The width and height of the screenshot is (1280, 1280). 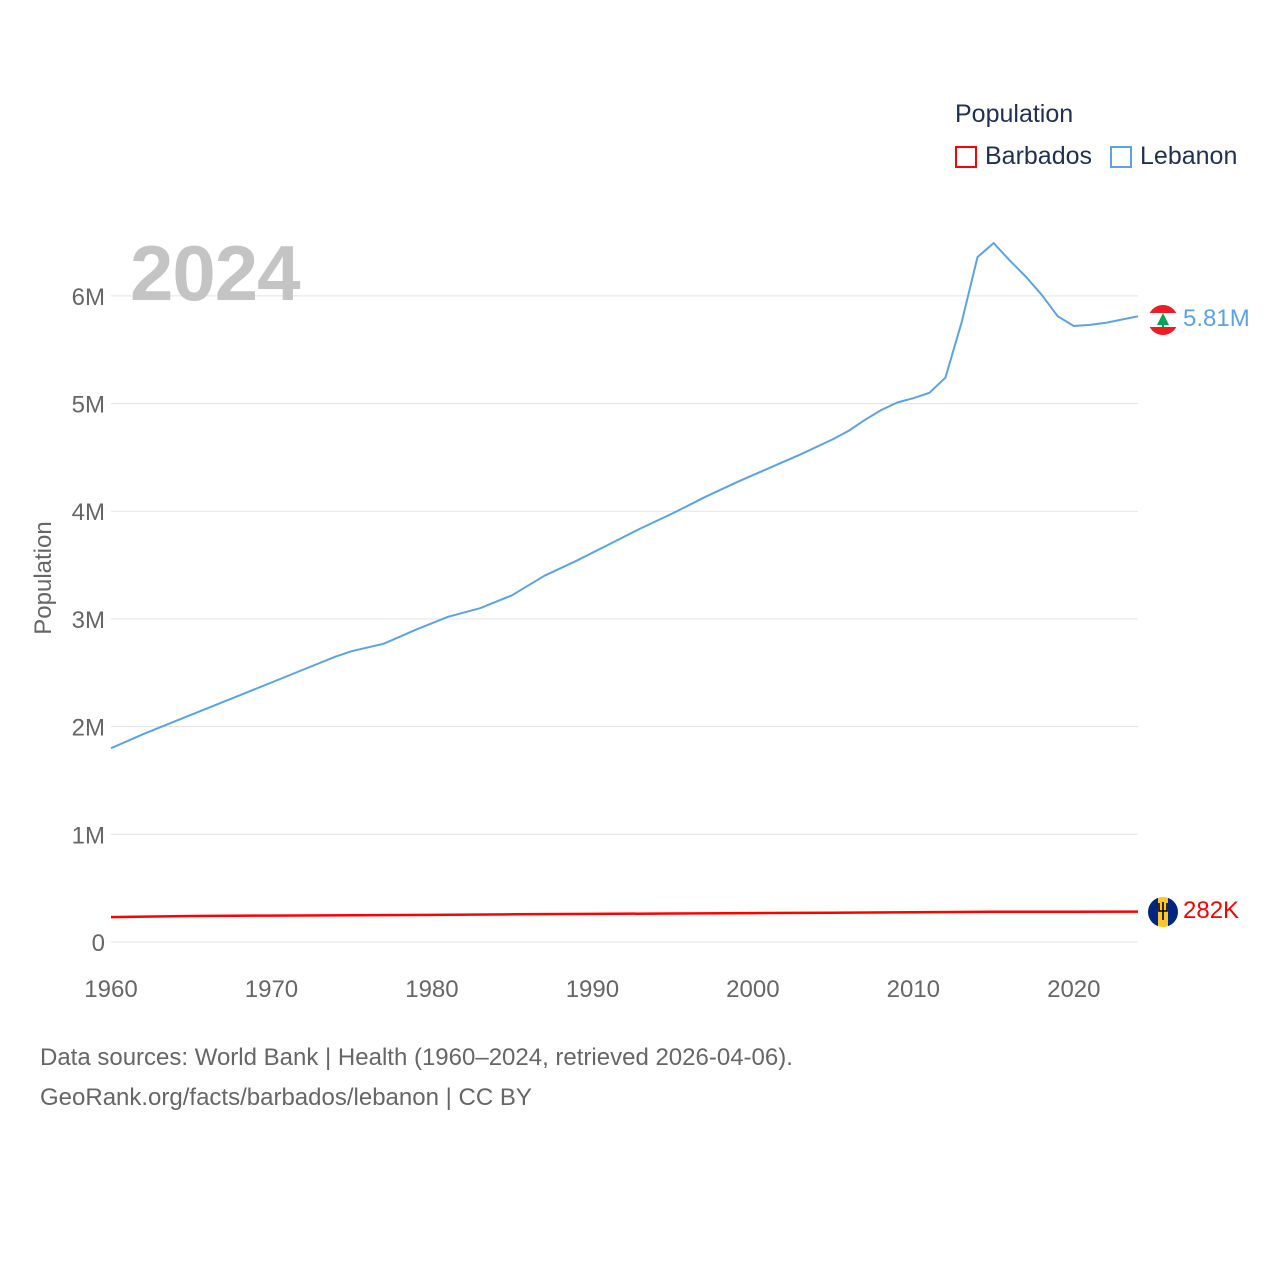 I want to click on y-tick-label: 2M, so click(x=88, y=728).